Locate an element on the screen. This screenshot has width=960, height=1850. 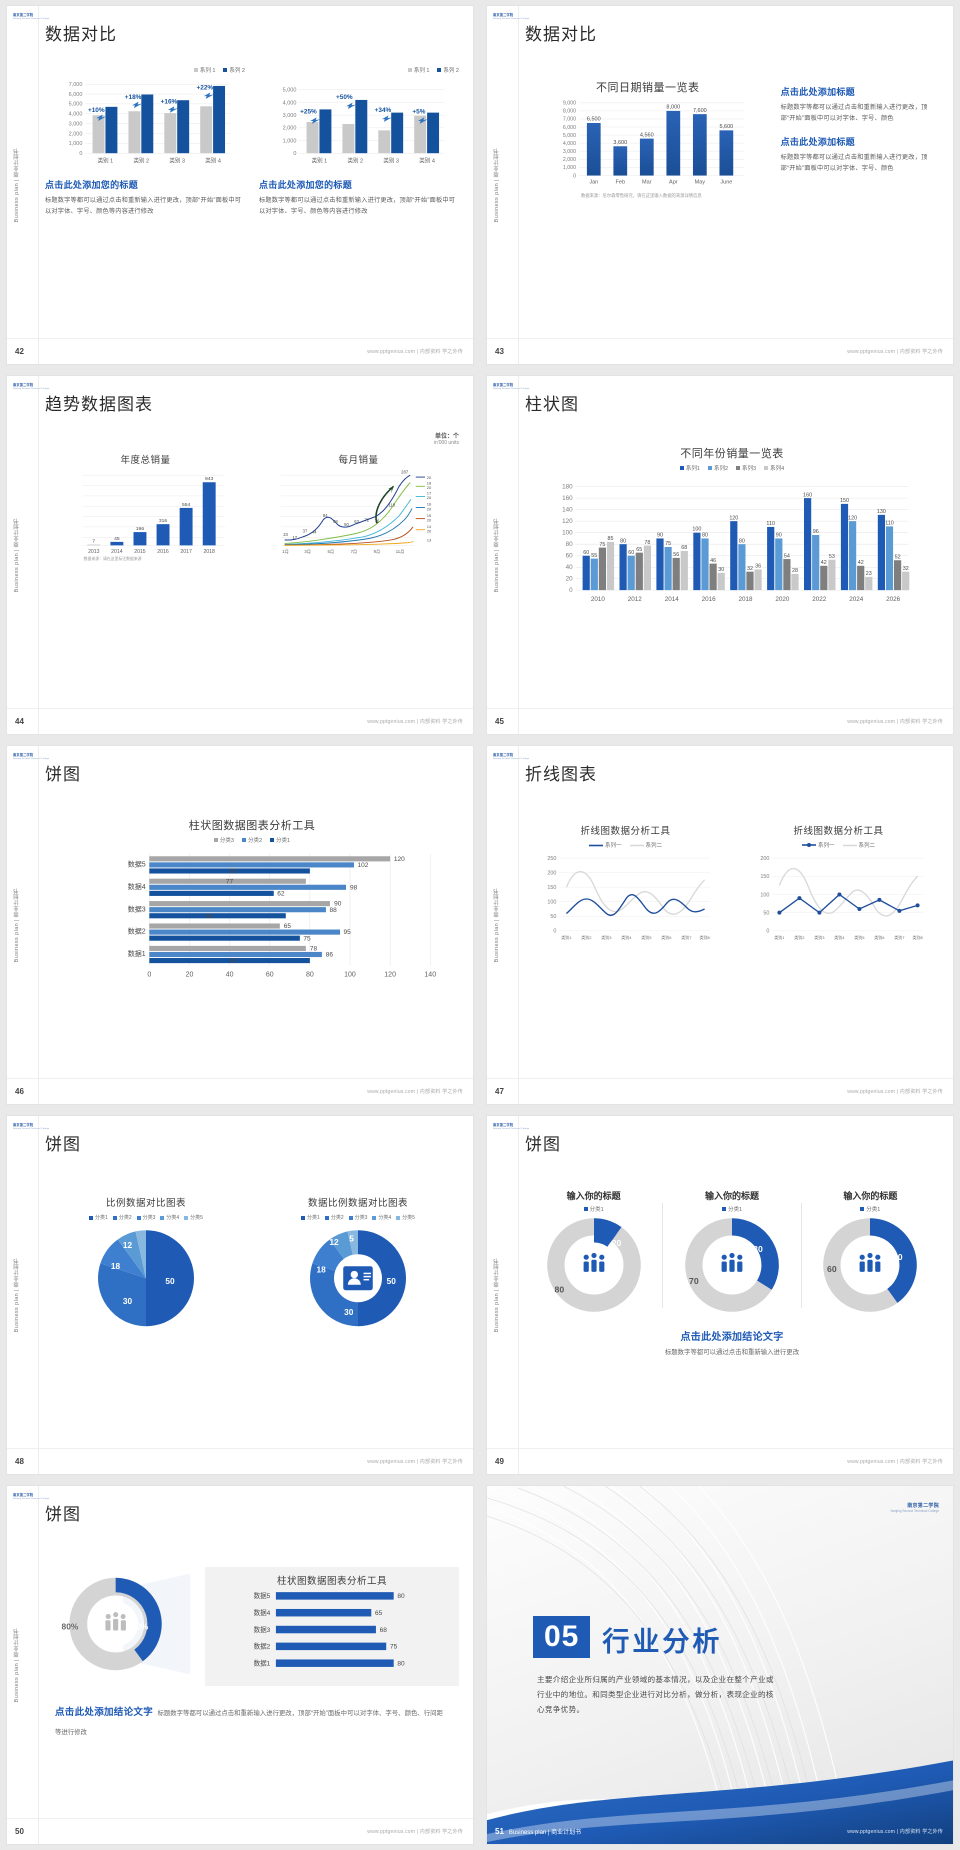
svg-text: 12 is located at coordinates (334, 1242).